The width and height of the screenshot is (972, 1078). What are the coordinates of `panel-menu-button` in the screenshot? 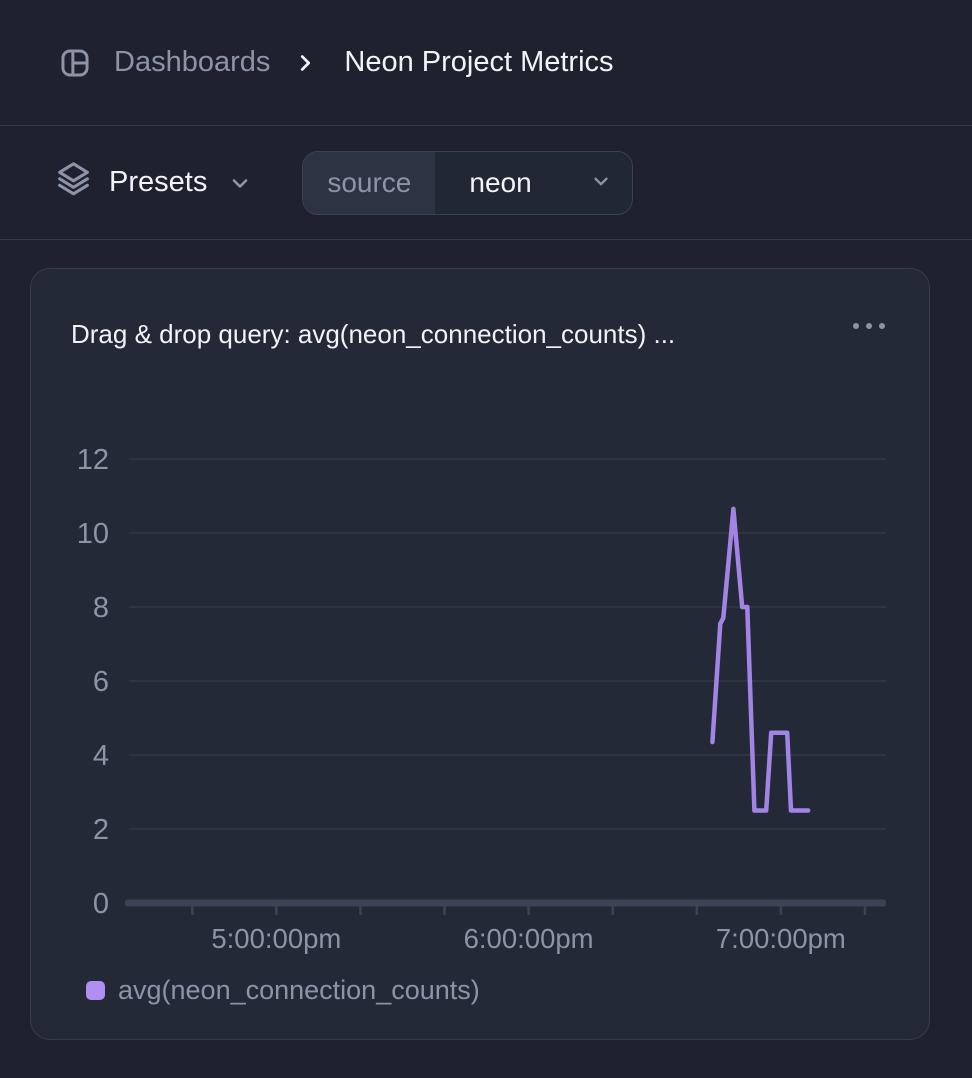 It's located at (869, 326).